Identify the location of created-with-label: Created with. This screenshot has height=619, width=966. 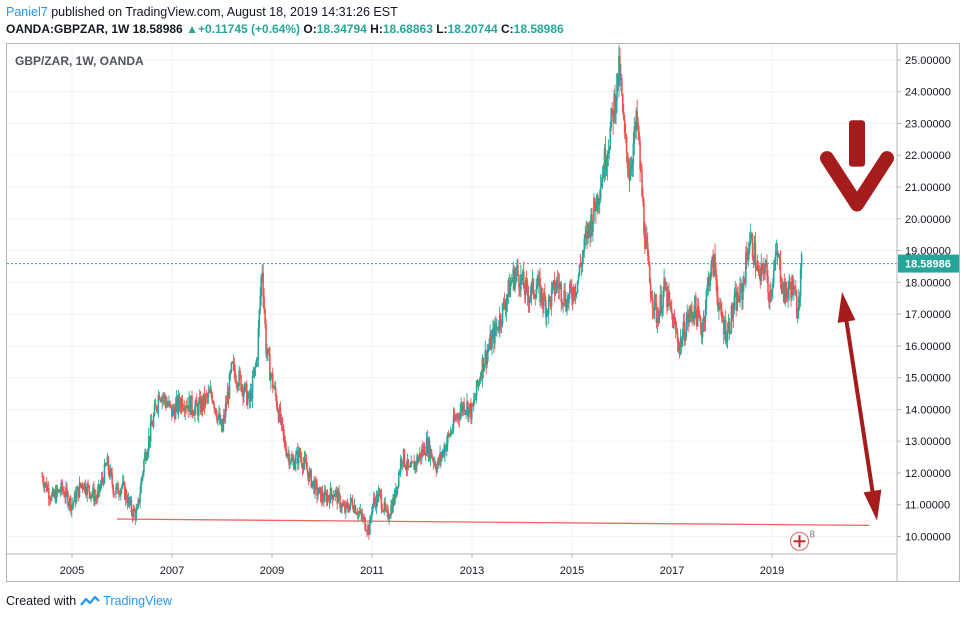
(41, 601).